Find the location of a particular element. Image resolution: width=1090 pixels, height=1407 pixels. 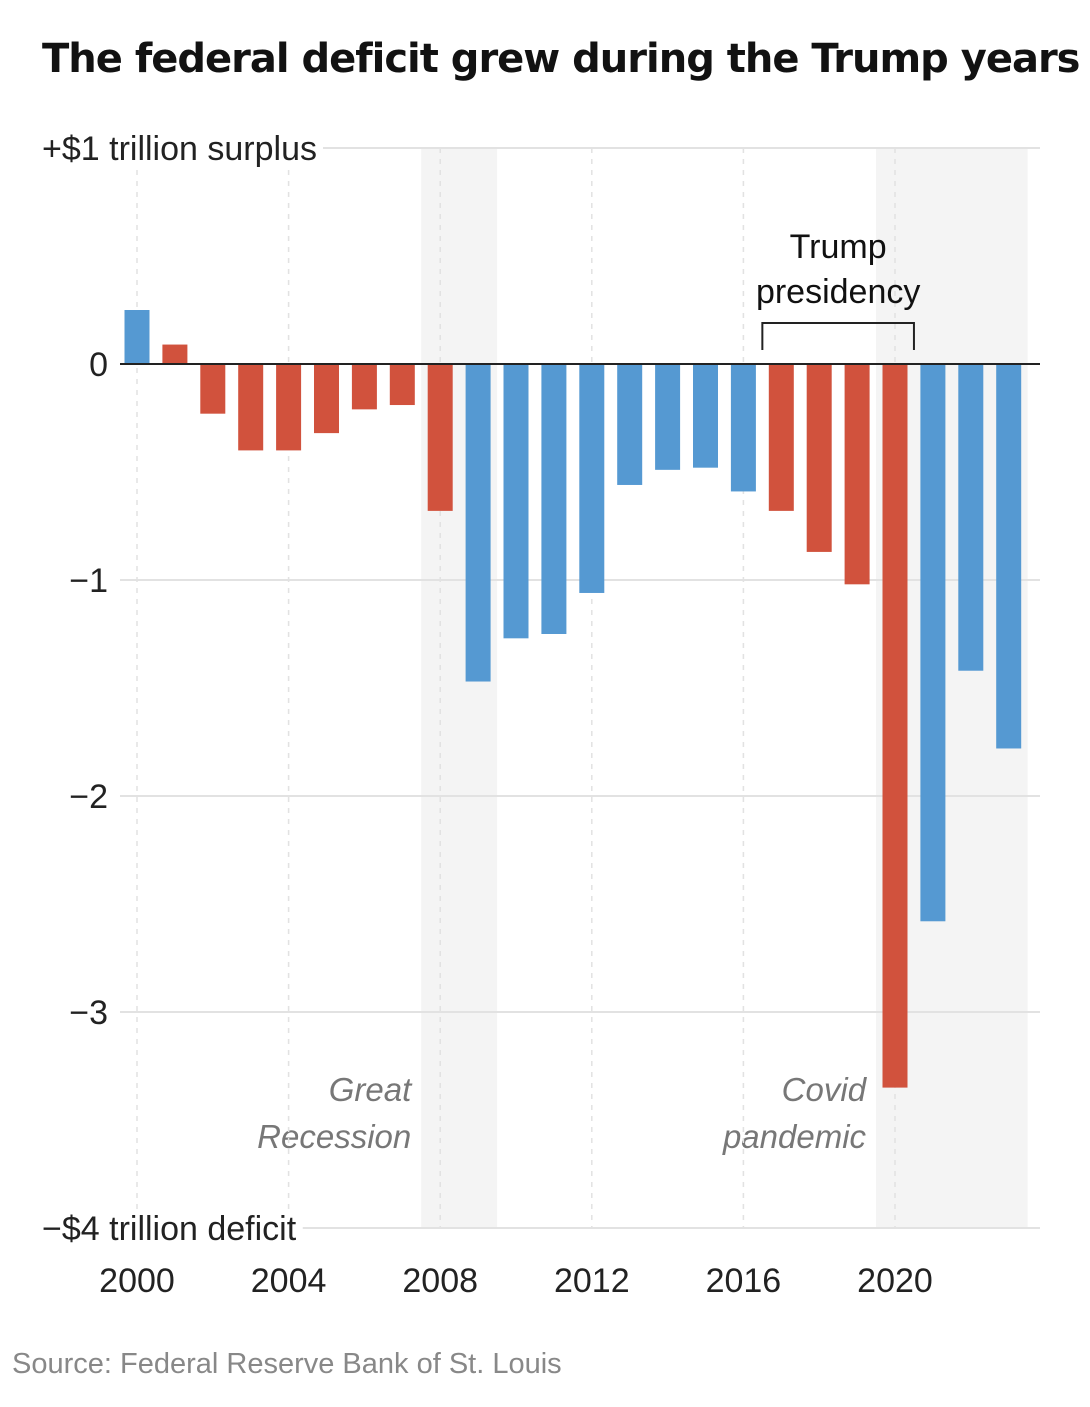

y-tick-label: −2 is located at coordinates (88, 797).